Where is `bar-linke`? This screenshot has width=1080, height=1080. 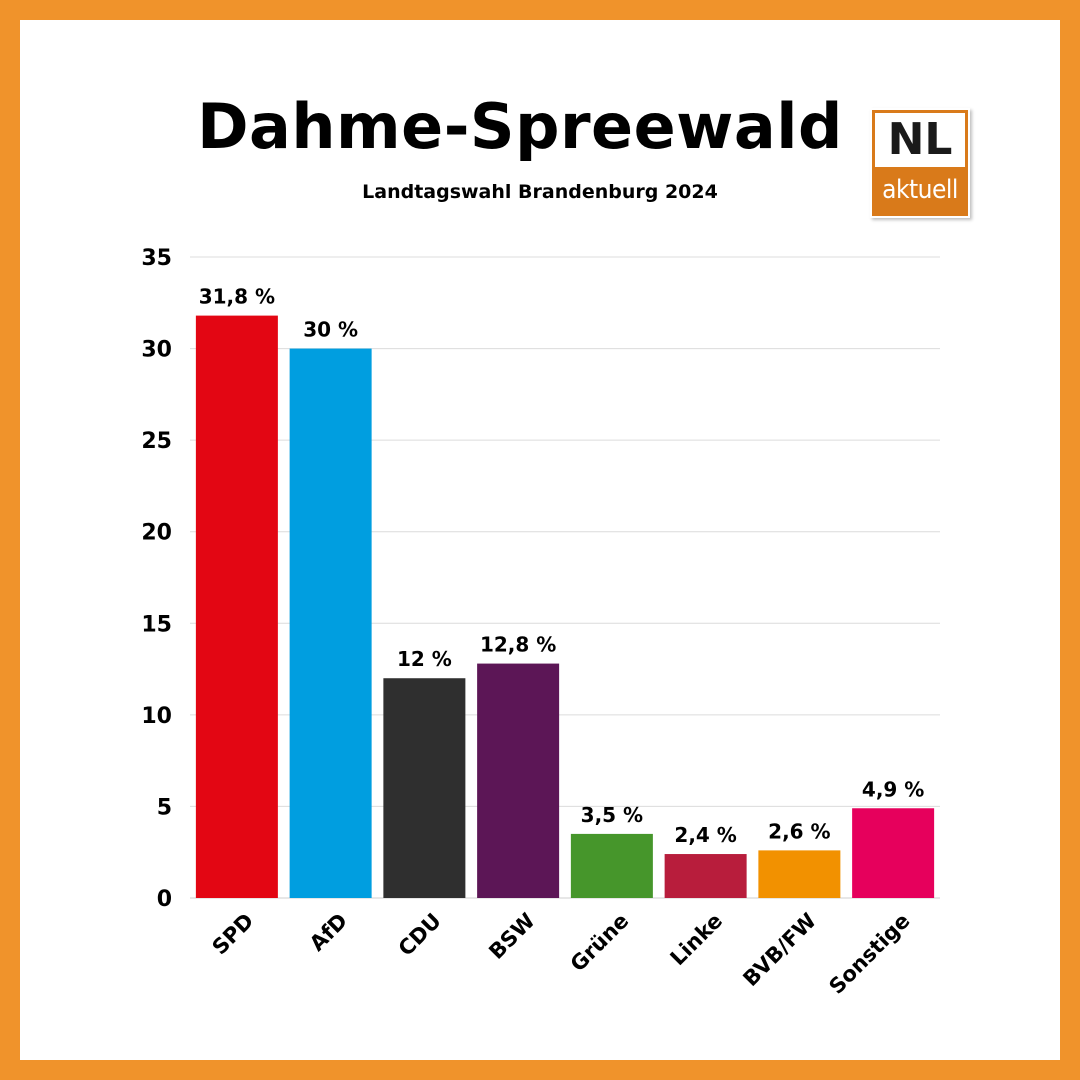 bar-linke is located at coordinates (705, 876).